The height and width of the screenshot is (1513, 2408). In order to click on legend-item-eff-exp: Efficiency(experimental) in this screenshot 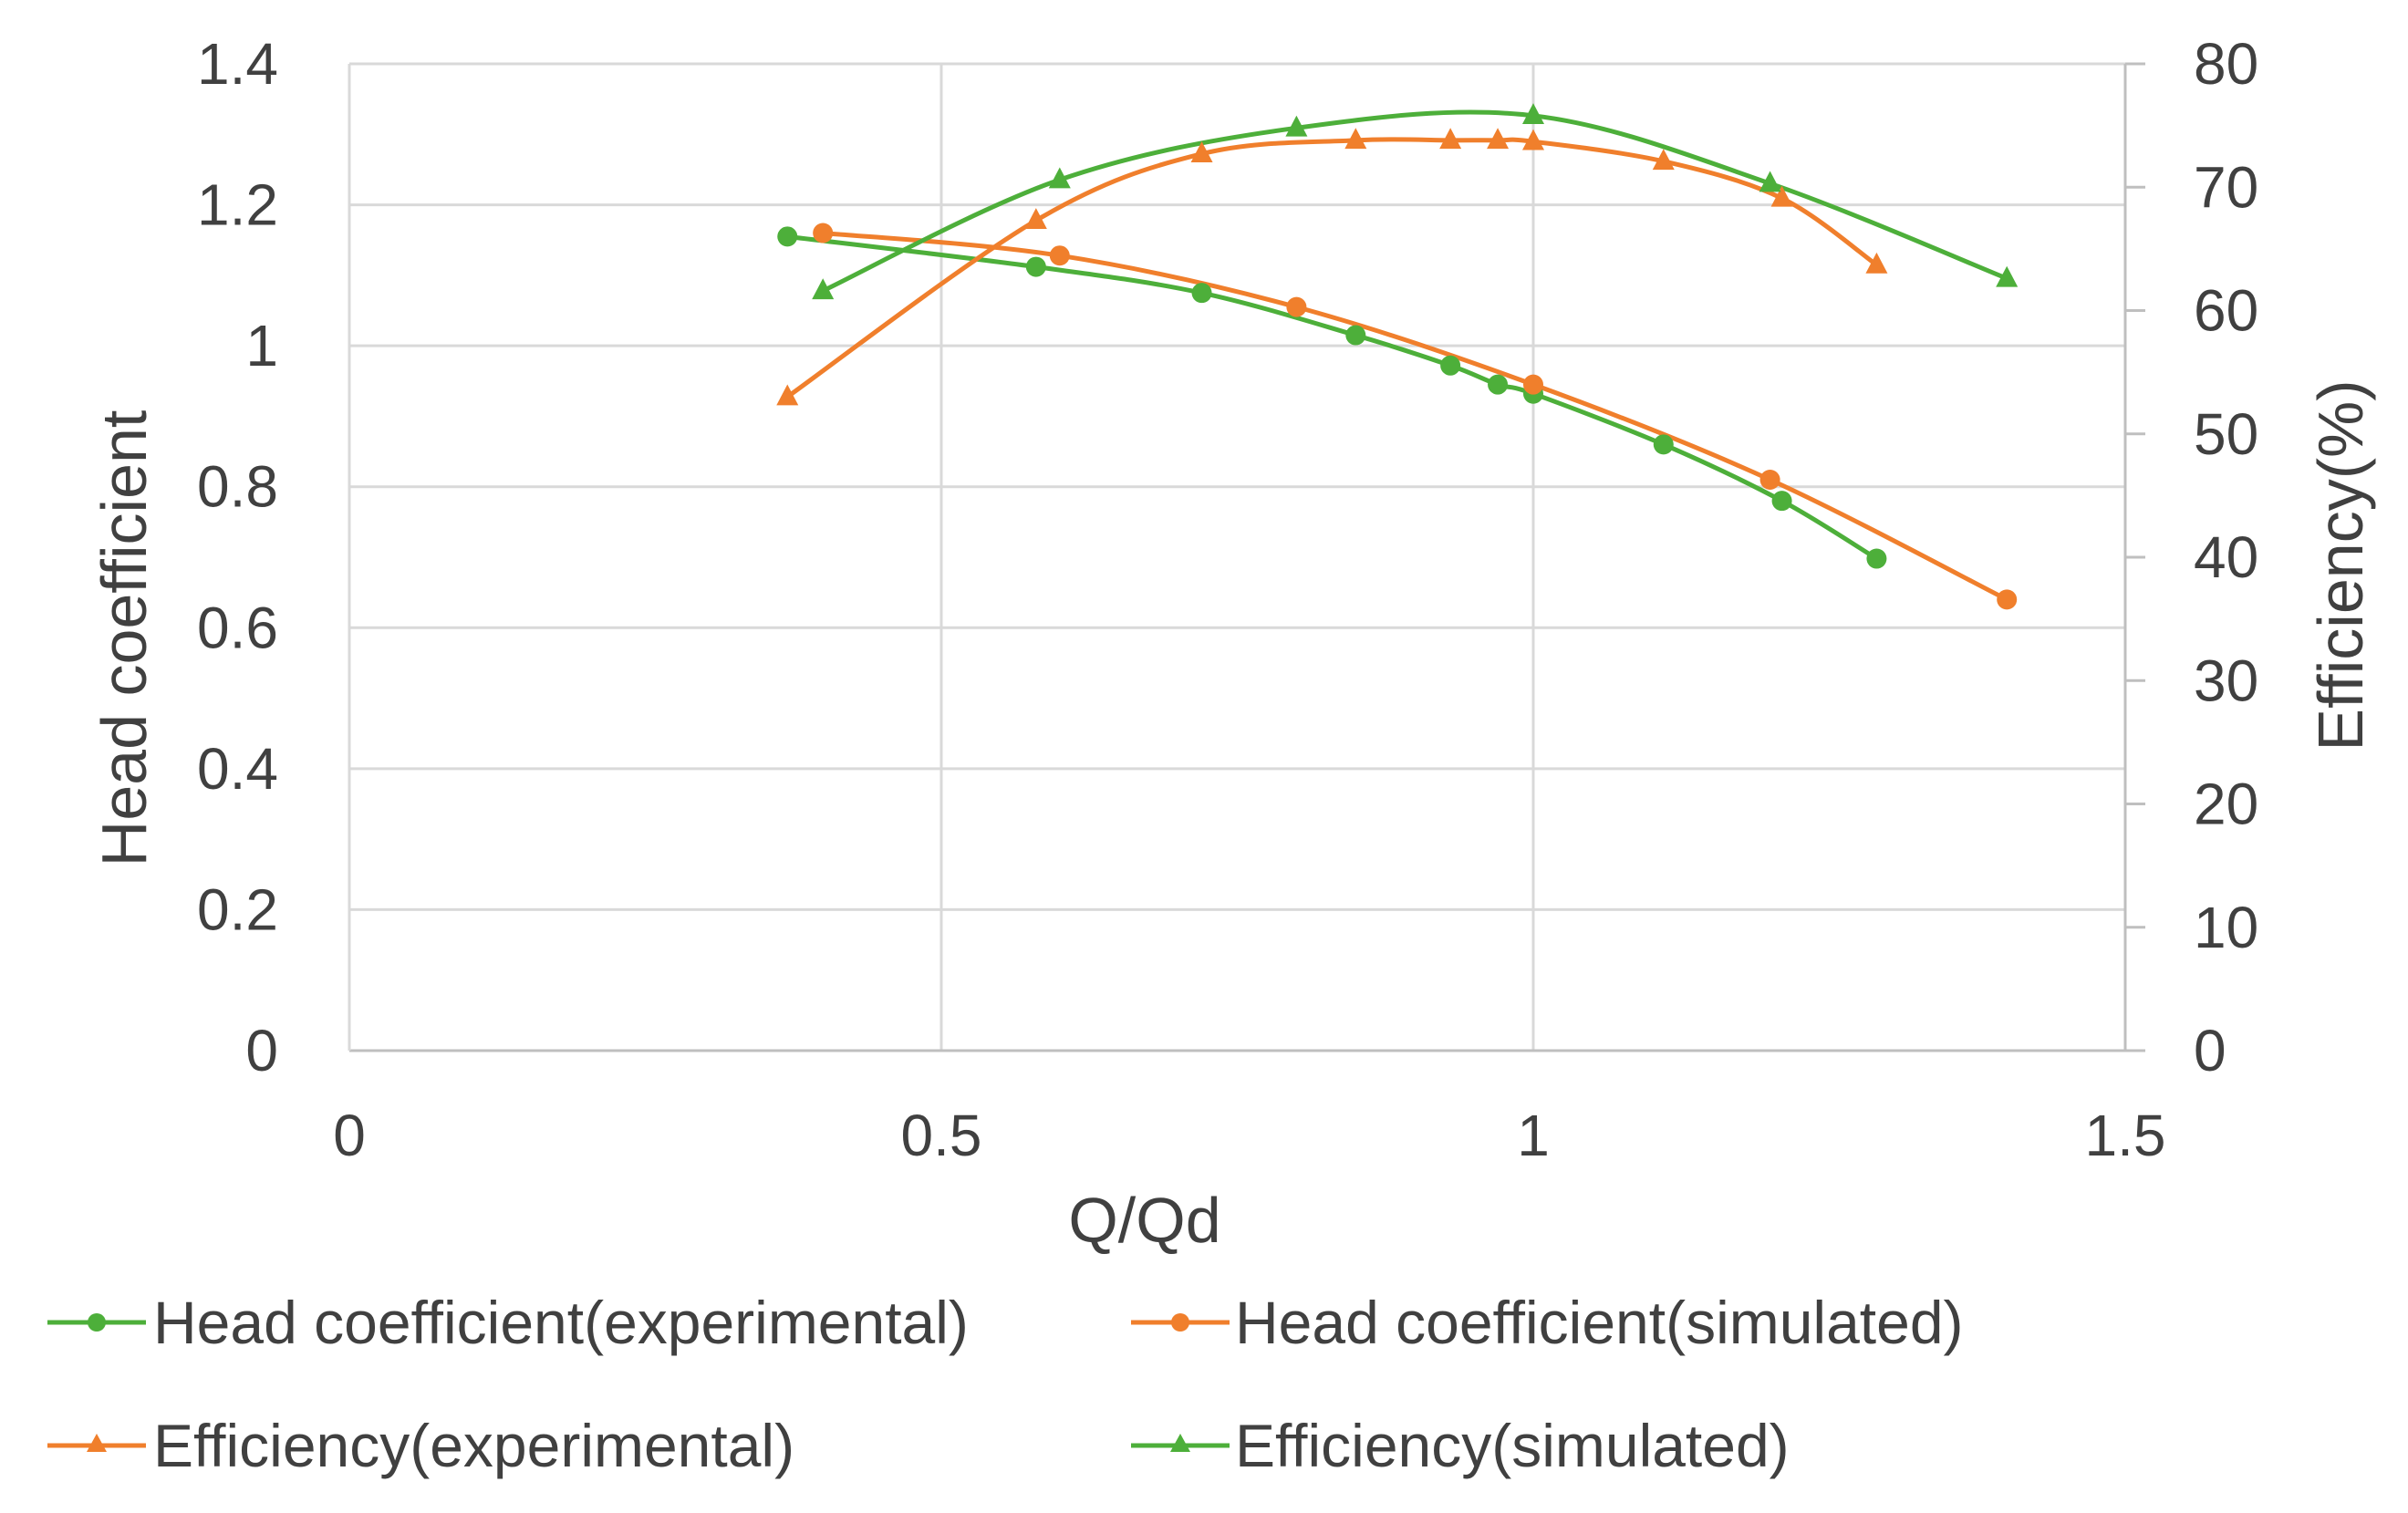, I will do `click(421, 1445)`.